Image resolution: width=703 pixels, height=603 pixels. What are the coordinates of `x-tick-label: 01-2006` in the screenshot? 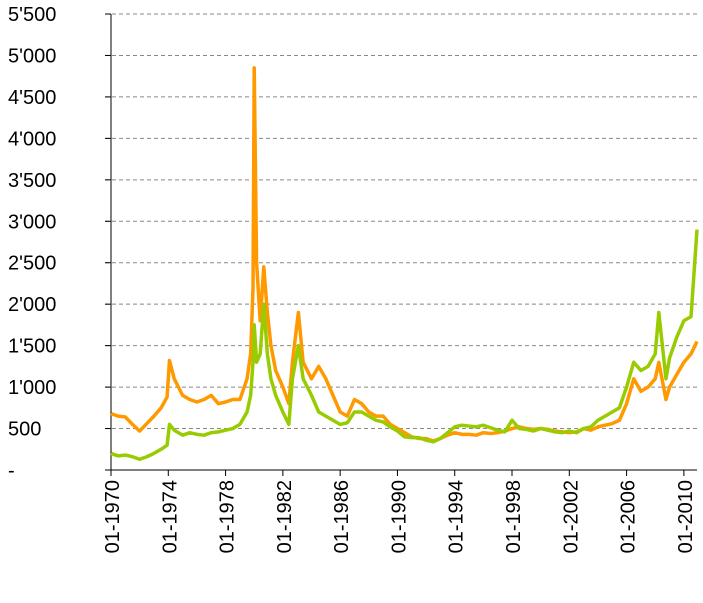 It's located at (629, 516).